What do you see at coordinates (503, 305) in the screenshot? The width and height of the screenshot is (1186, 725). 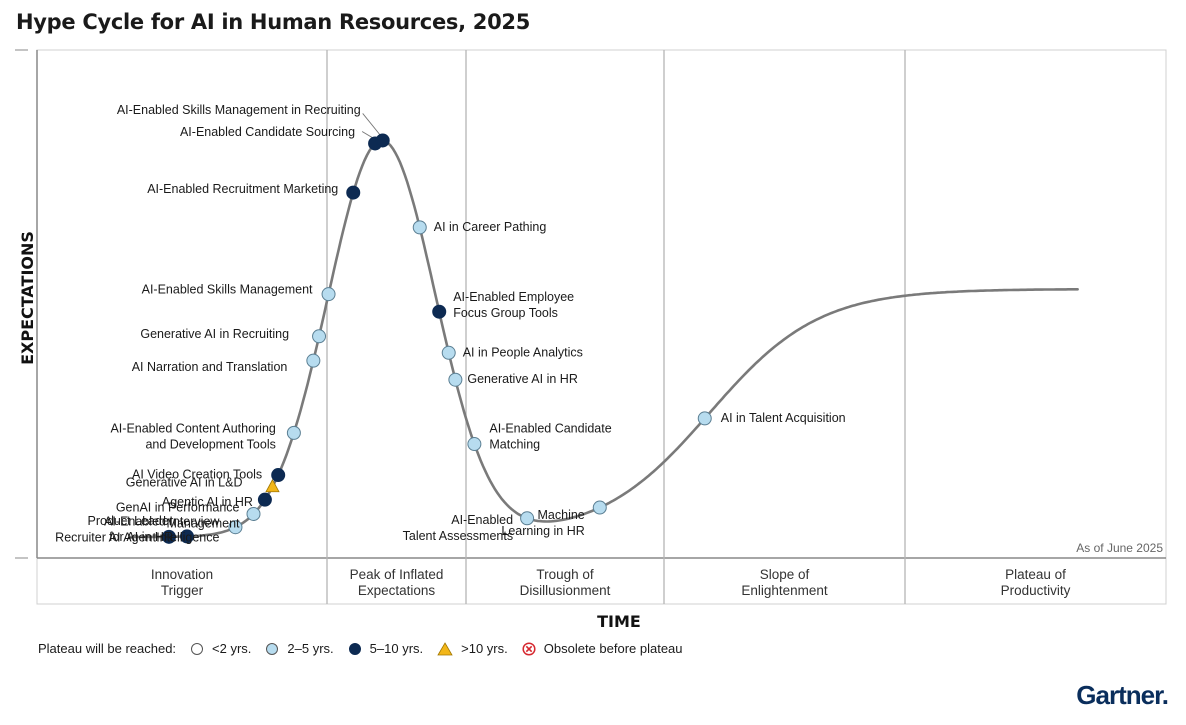 I see `innovation-15: AI-Enabled Employee Focus Group Tools` at bounding box center [503, 305].